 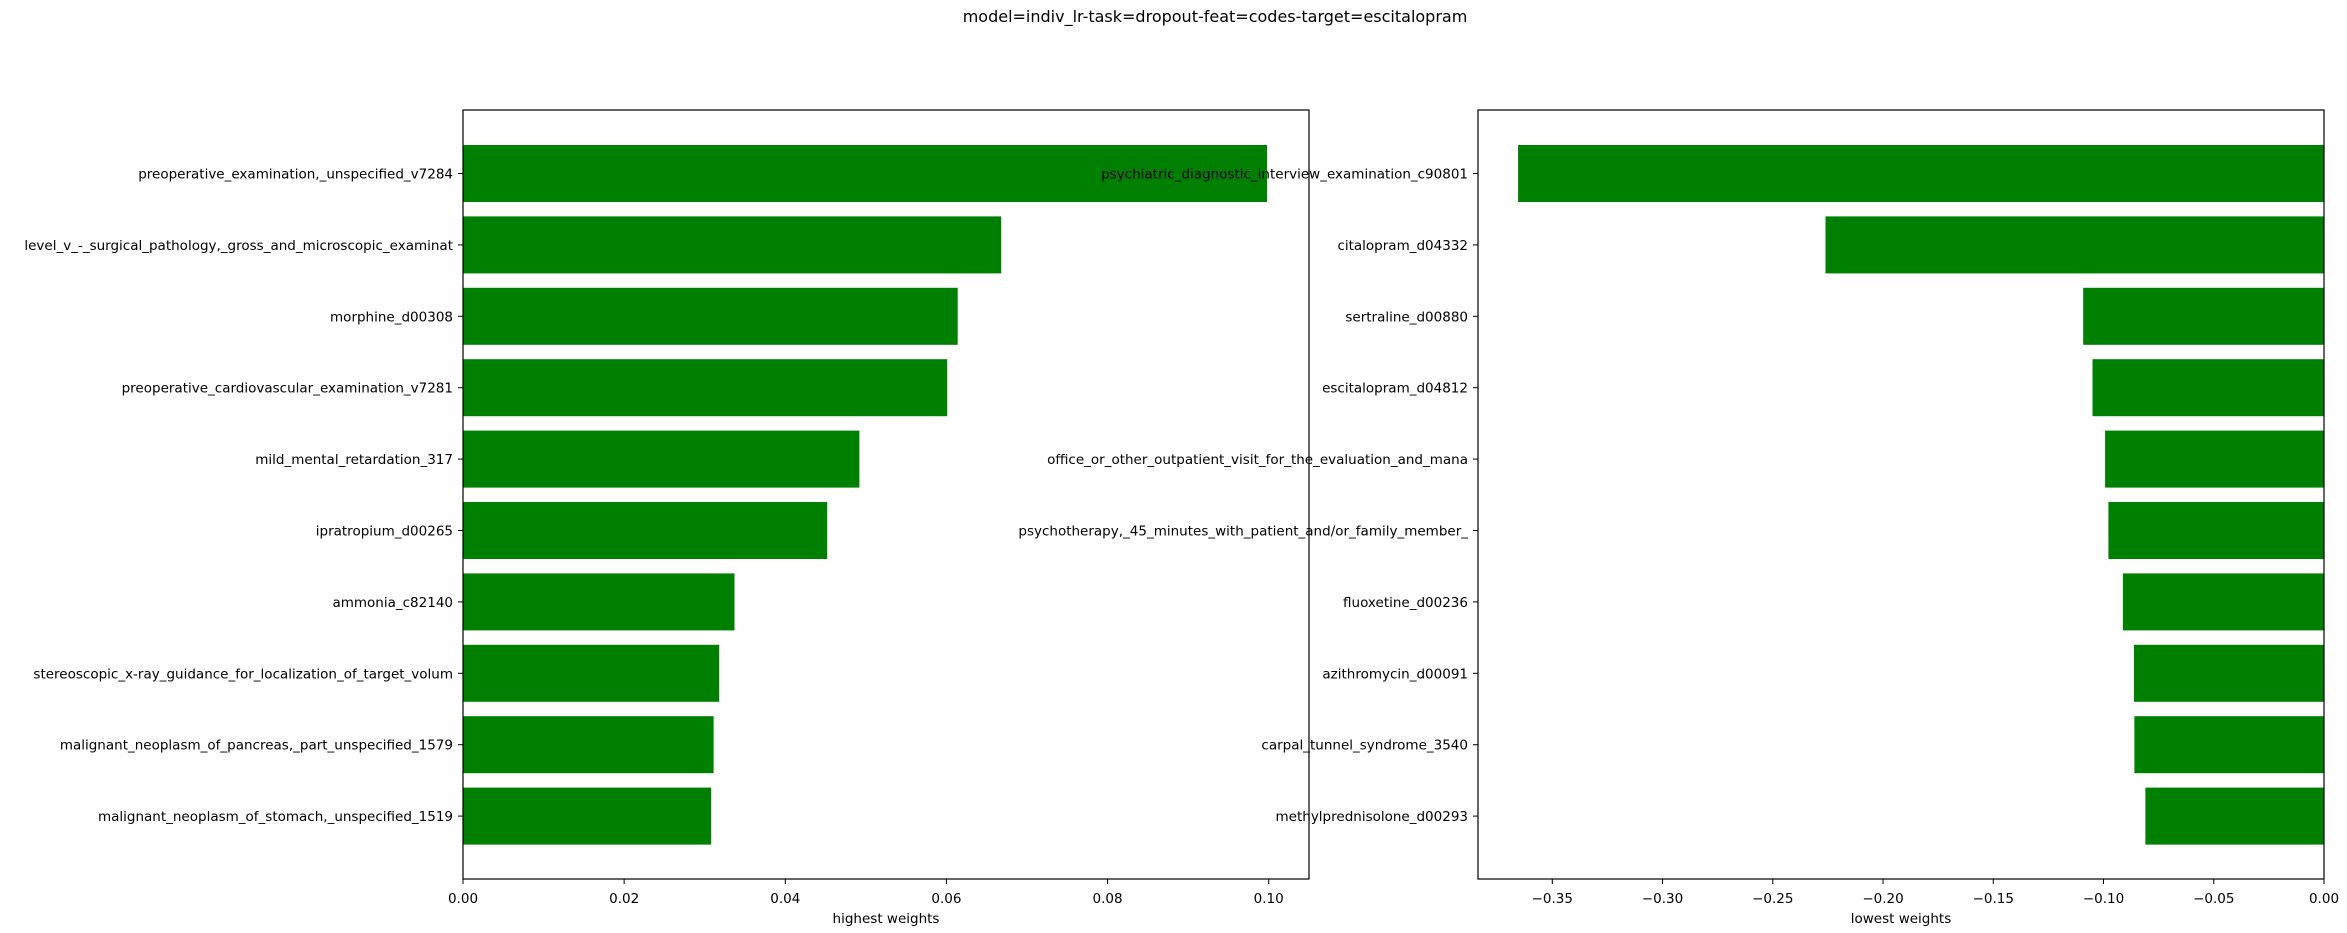 I want to click on category-label: carpal_tunnel_syndrome_3540, so click(x=1364, y=746).